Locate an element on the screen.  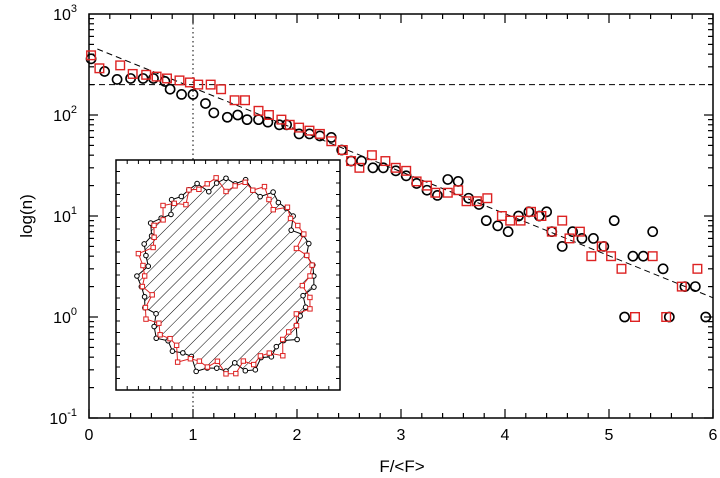
x-tick-label: 3 is located at coordinates (401, 435).